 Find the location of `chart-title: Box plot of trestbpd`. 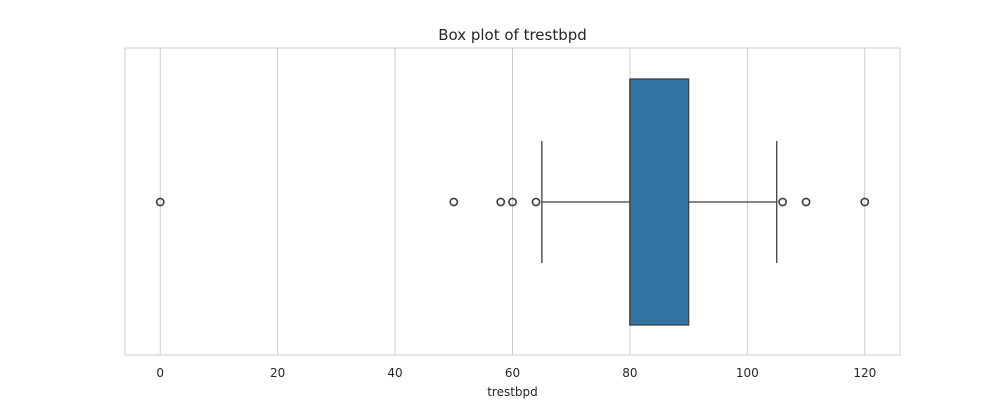

chart-title: Box plot of trestbpd is located at coordinates (512, 35).